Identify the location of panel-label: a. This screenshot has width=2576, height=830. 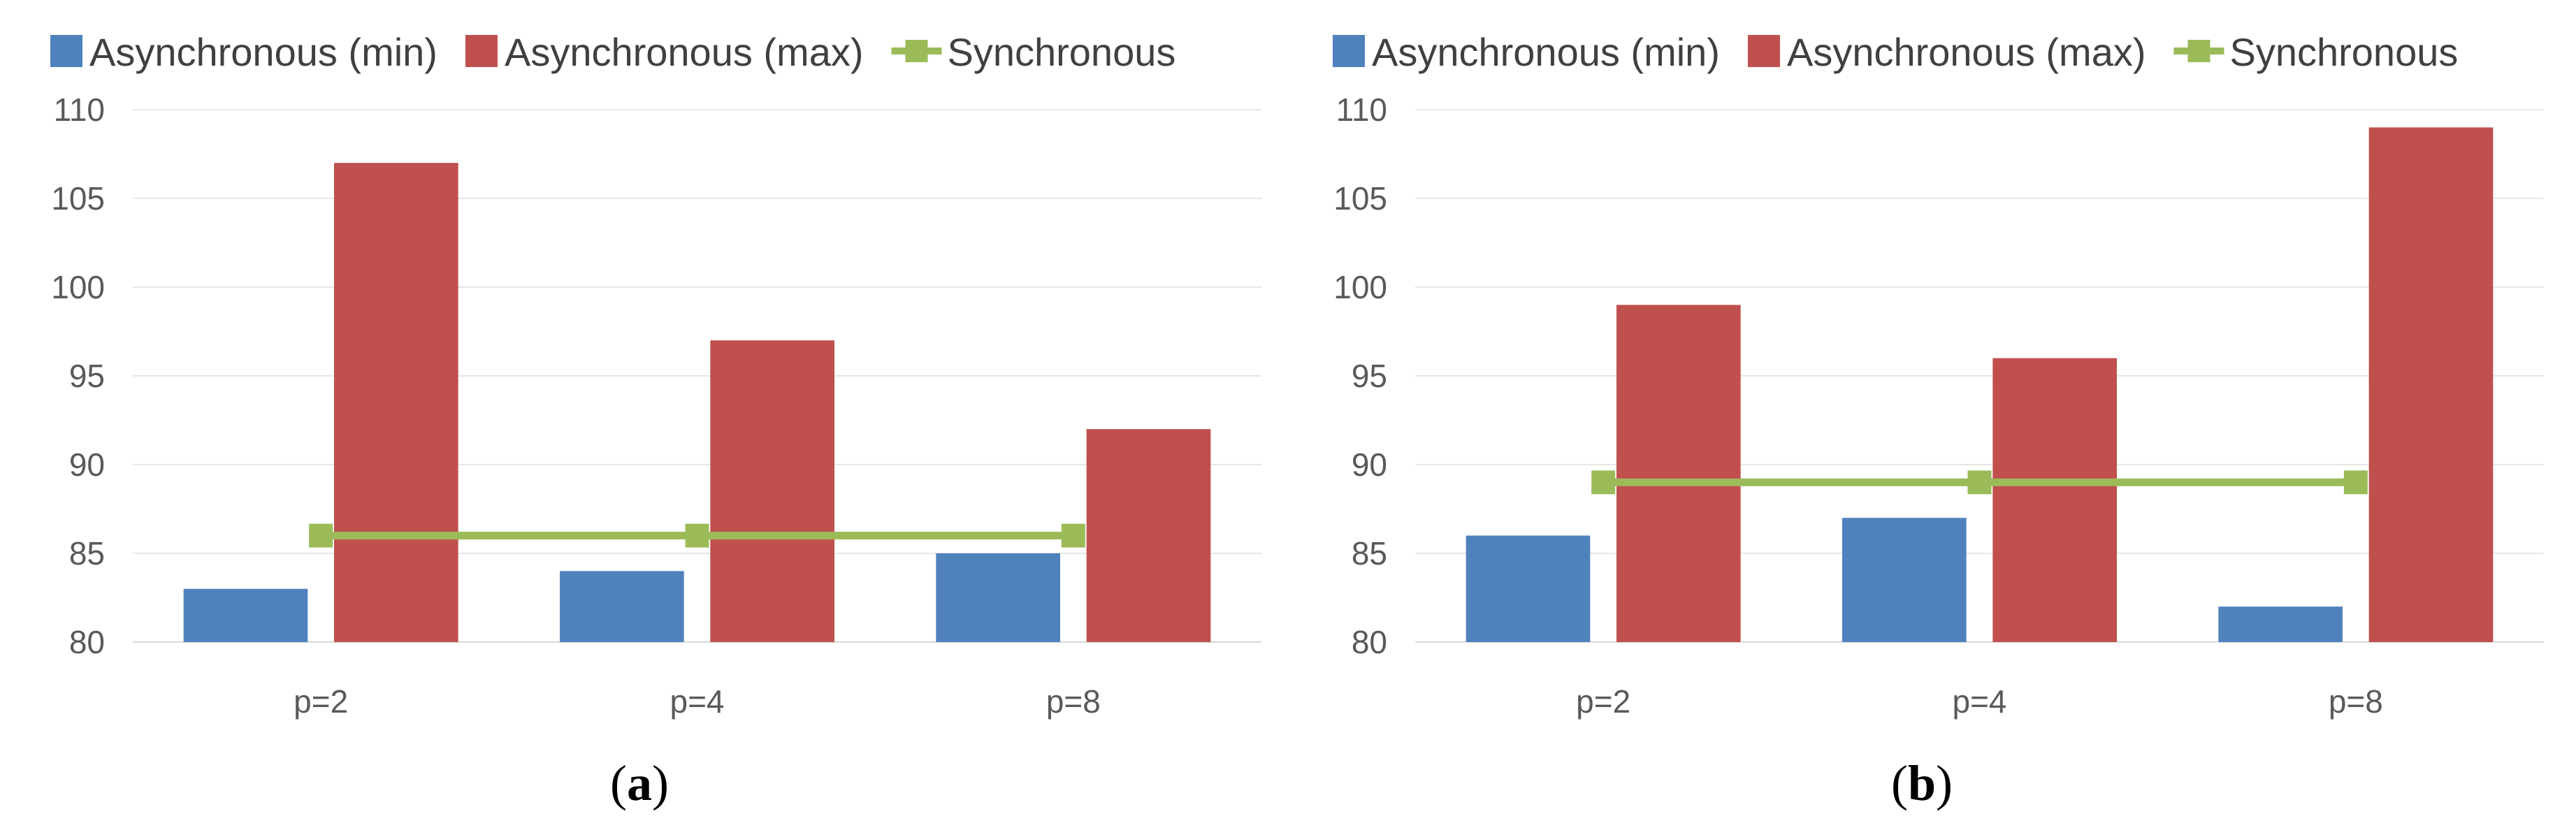
(639, 783).